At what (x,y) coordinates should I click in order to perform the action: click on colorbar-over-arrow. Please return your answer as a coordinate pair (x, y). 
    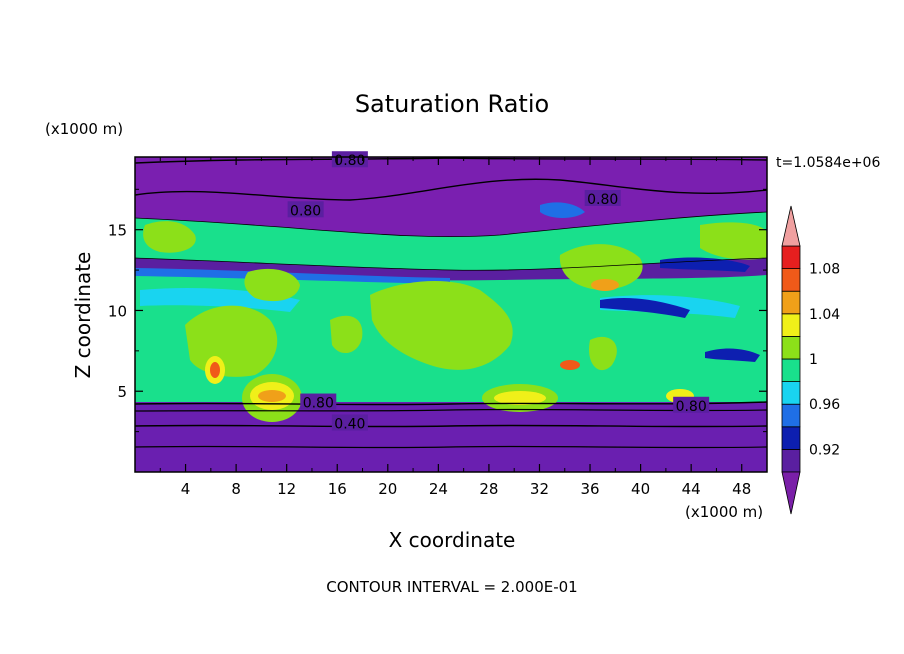
    Looking at the image, I should click on (791, 226).